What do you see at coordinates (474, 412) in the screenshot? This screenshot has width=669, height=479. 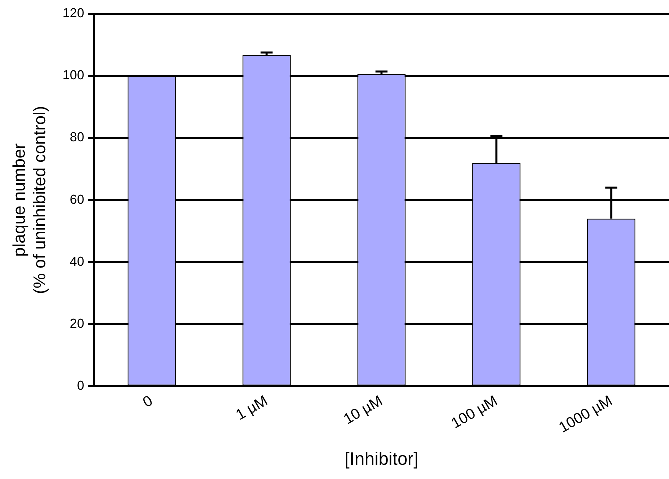 I see `x-tick-label: 100 µM` at bounding box center [474, 412].